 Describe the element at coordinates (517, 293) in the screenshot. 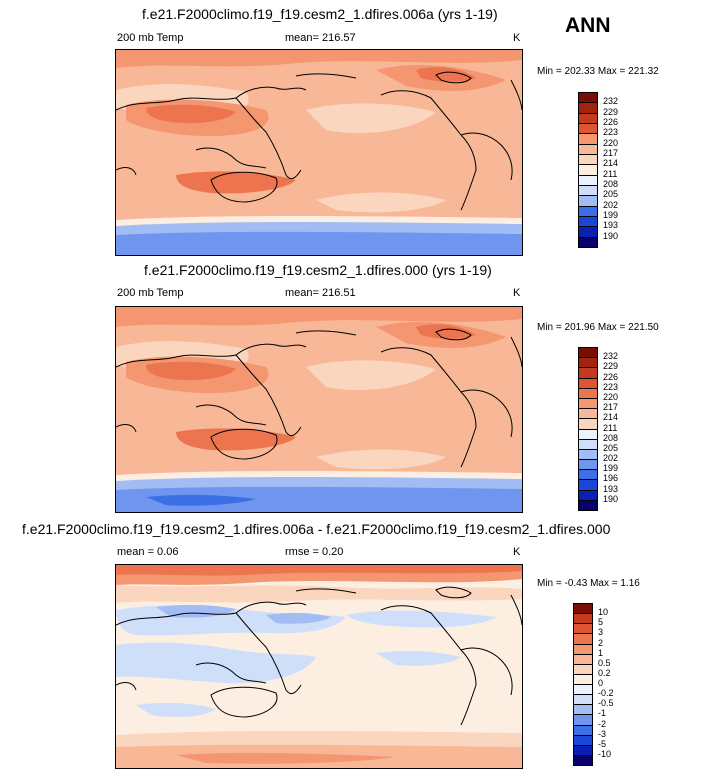

I see `panel2-unit-label: K` at that location.